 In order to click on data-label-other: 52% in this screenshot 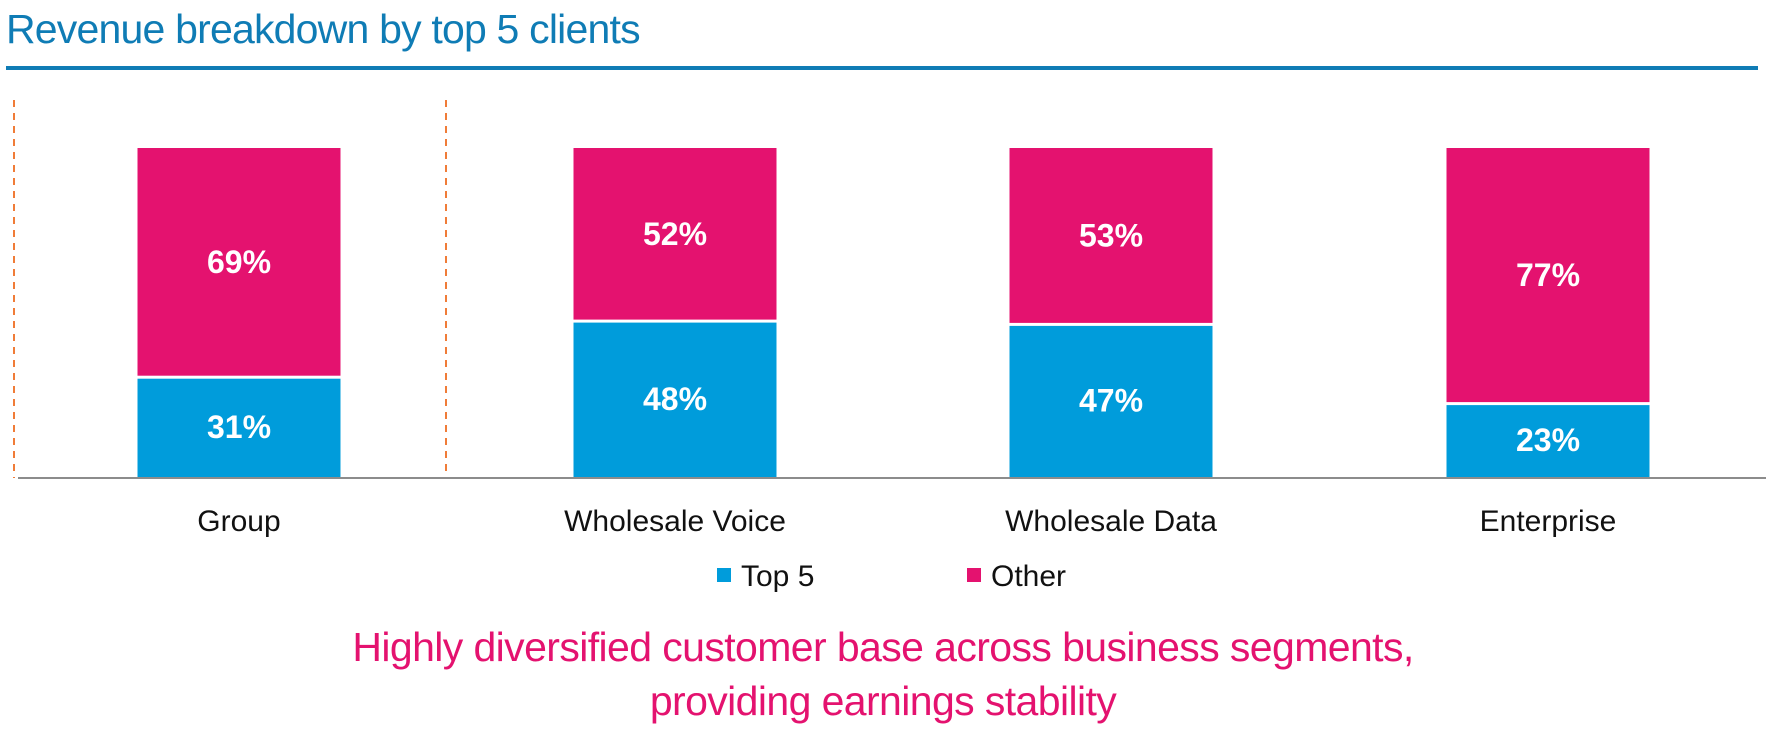, I will do `click(675, 234)`.